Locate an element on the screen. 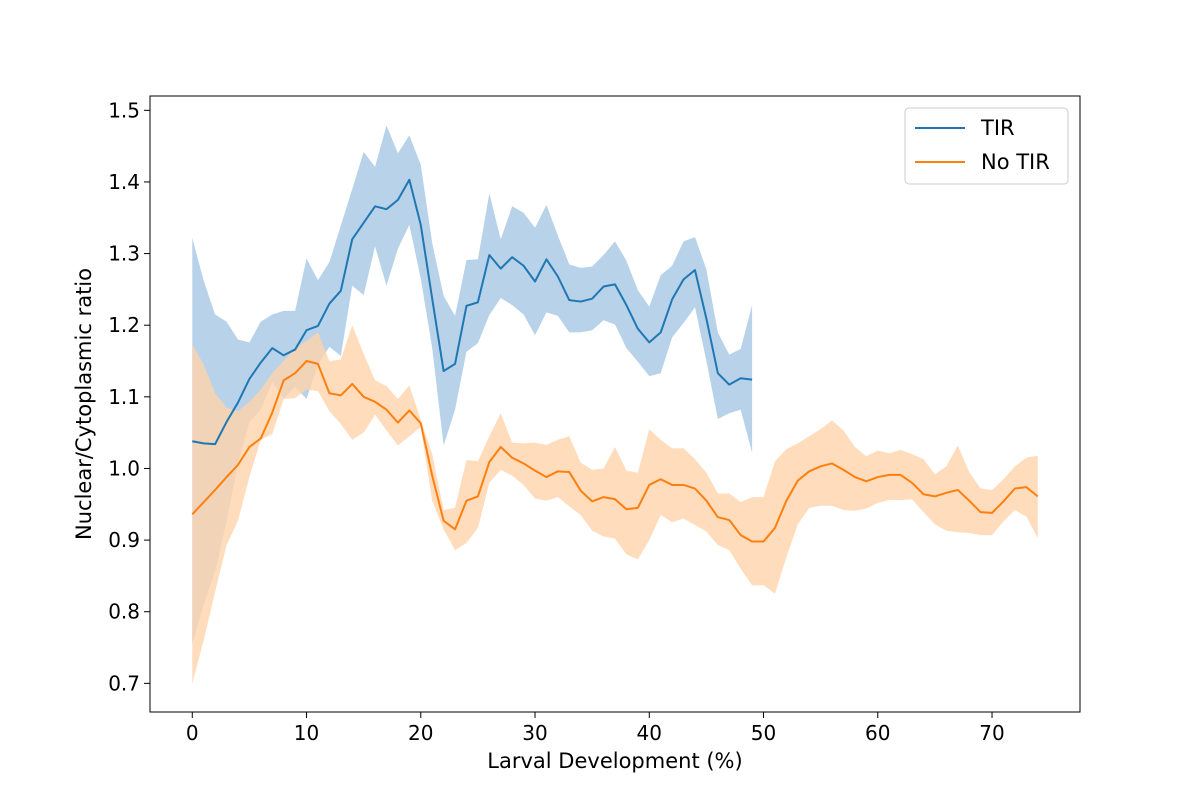 The width and height of the screenshot is (1200, 800). y-tick-label: 1.3 is located at coordinates (124, 254).